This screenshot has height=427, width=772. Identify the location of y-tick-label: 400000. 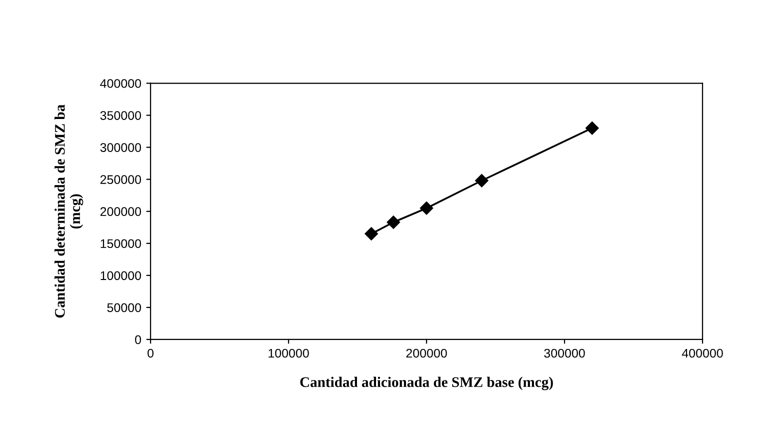
(121, 83).